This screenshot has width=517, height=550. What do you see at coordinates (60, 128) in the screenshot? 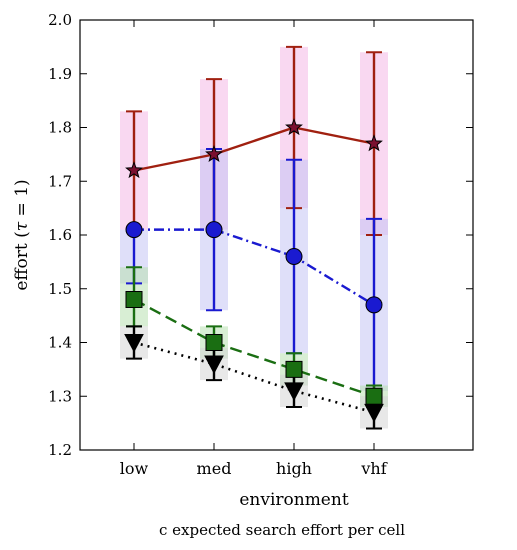
I see `y-tick-label: 1.8` at bounding box center [60, 128].